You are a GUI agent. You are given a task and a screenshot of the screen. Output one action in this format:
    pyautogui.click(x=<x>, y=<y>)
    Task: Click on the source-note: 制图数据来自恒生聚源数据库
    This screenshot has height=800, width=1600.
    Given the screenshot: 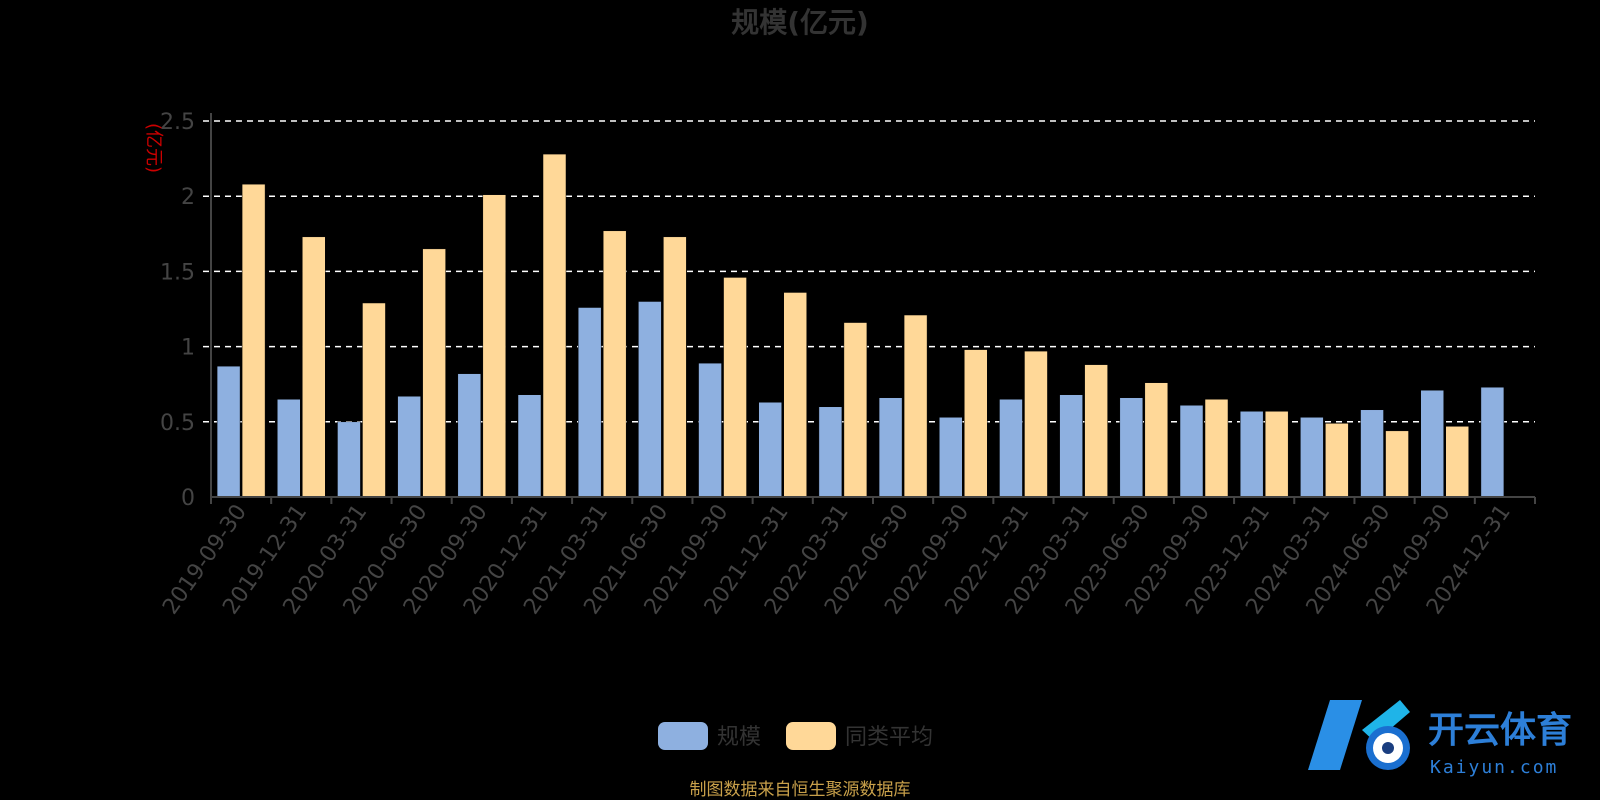 What is the action you would take?
    pyautogui.click(x=800, y=790)
    